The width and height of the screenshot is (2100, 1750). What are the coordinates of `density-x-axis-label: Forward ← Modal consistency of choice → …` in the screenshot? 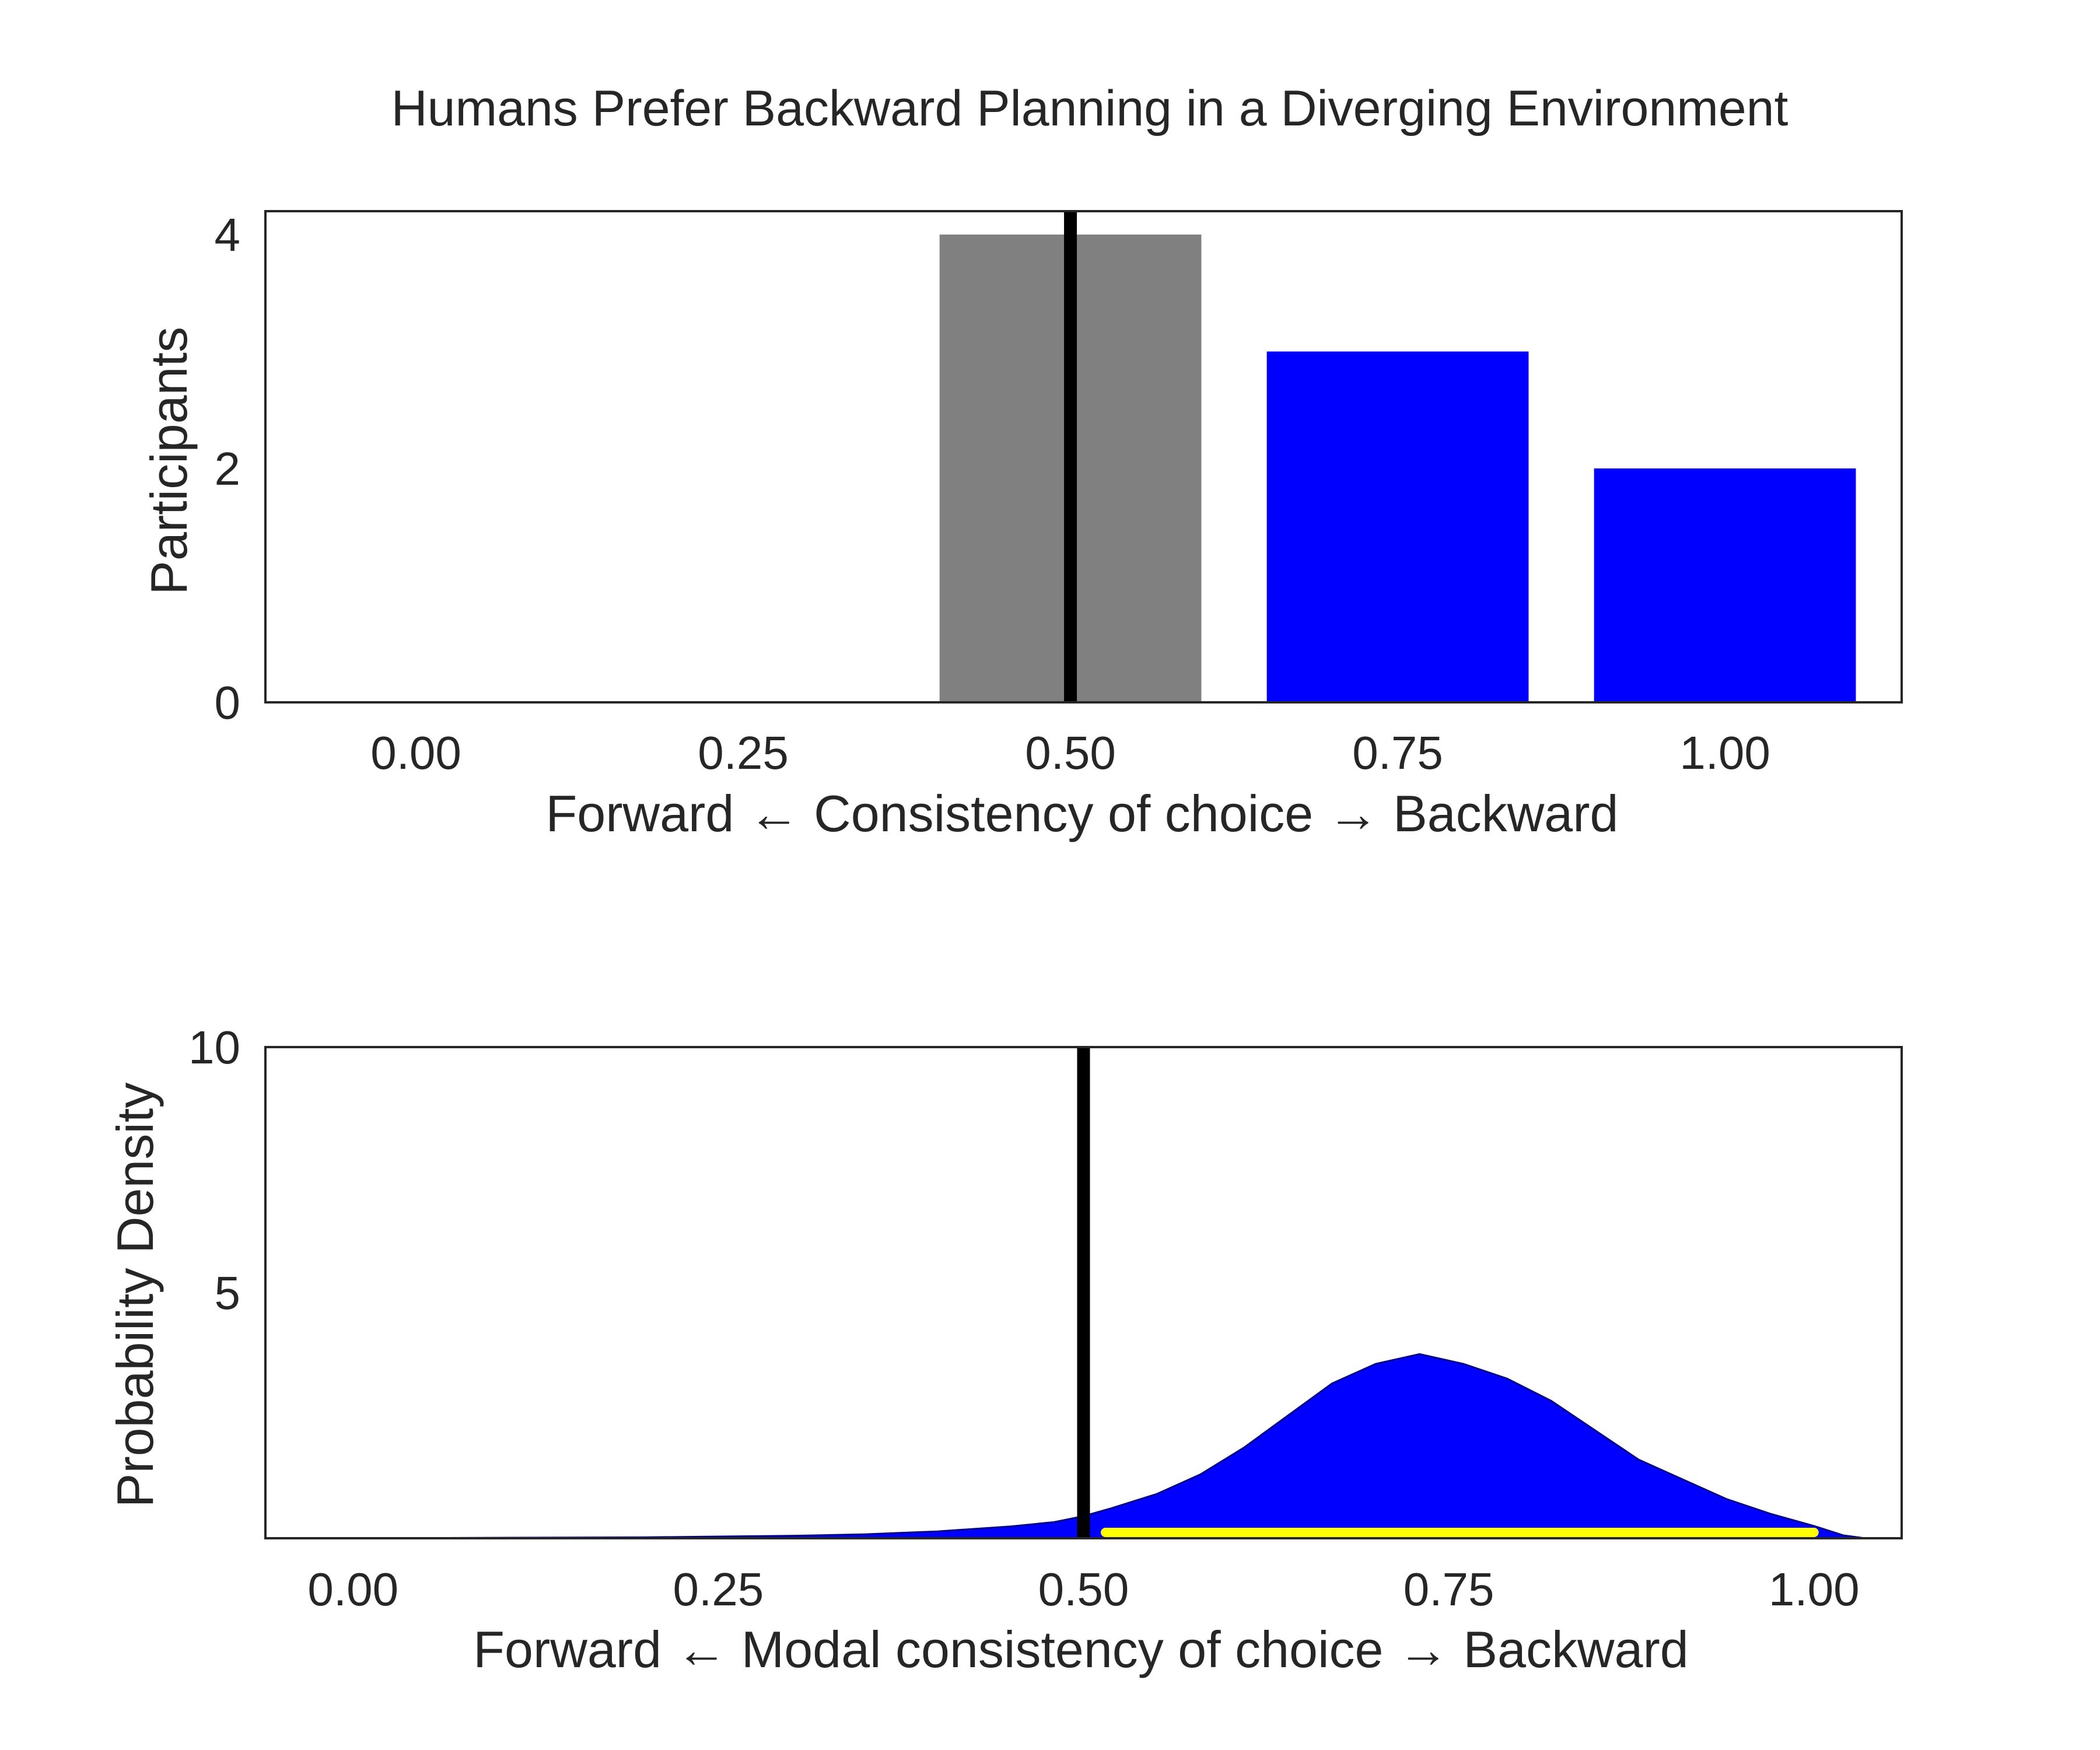 It's located at (1080, 1649).